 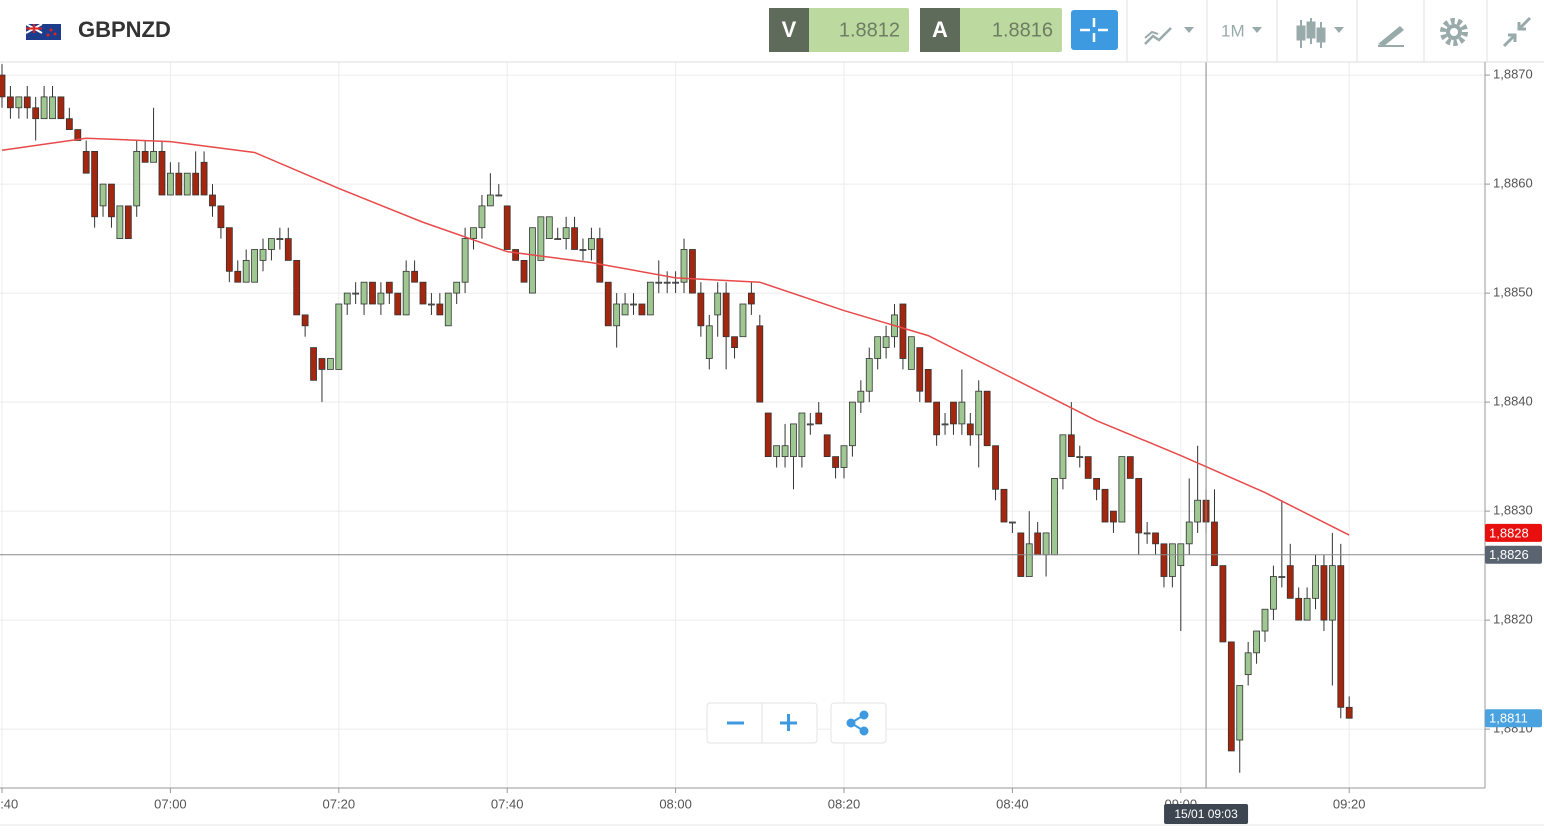 I want to click on x-tick-label: 08:00, so click(x=675, y=803).